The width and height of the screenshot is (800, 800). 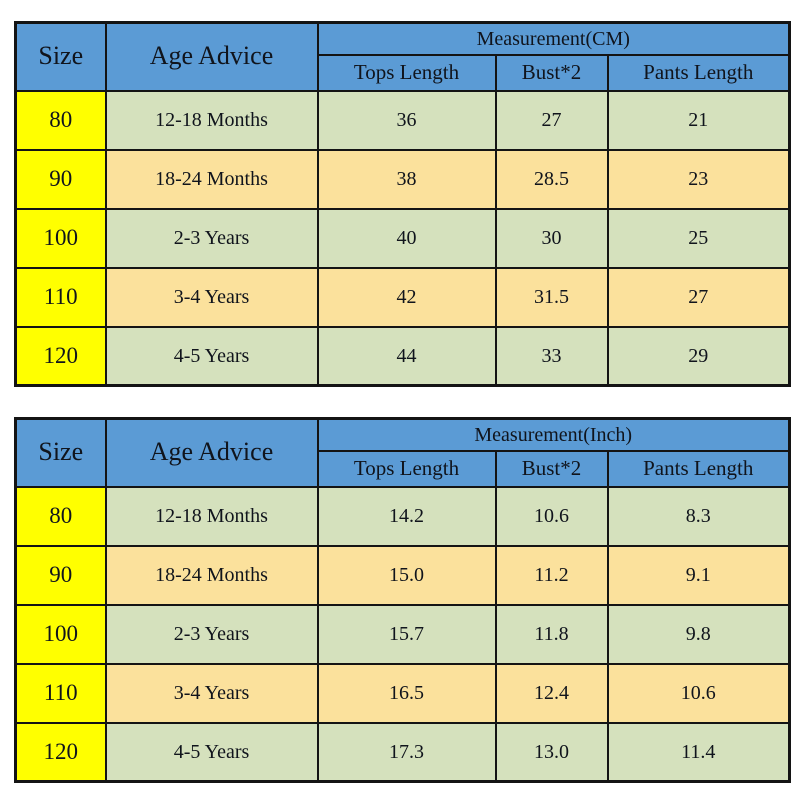 What do you see at coordinates (698, 516) in the screenshot?
I see `pants-length-cell: 8.3` at bounding box center [698, 516].